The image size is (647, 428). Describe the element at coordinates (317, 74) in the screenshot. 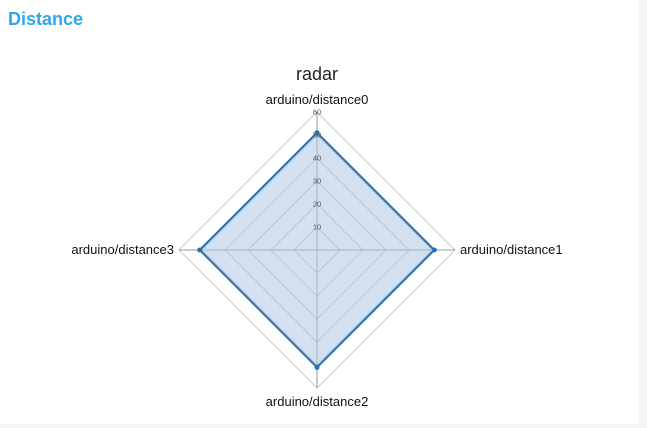

I see `chart-title: radar` at that location.